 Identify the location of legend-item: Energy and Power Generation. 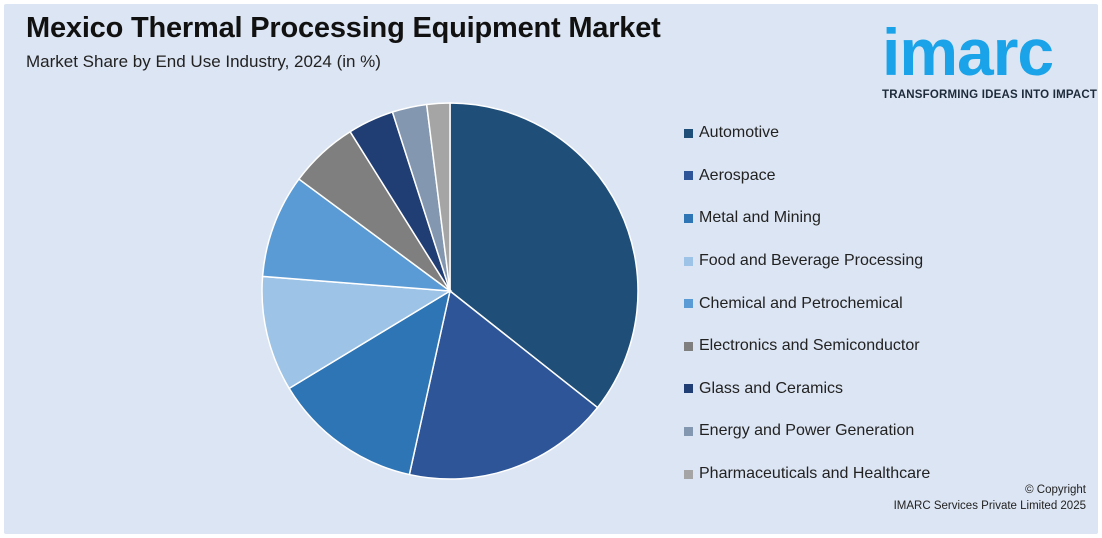
(807, 431).